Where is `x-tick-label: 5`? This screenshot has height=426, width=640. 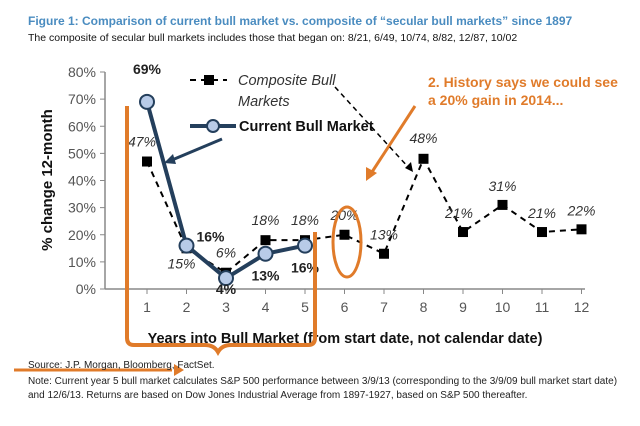
x-tick-label: 5 is located at coordinates (305, 307).